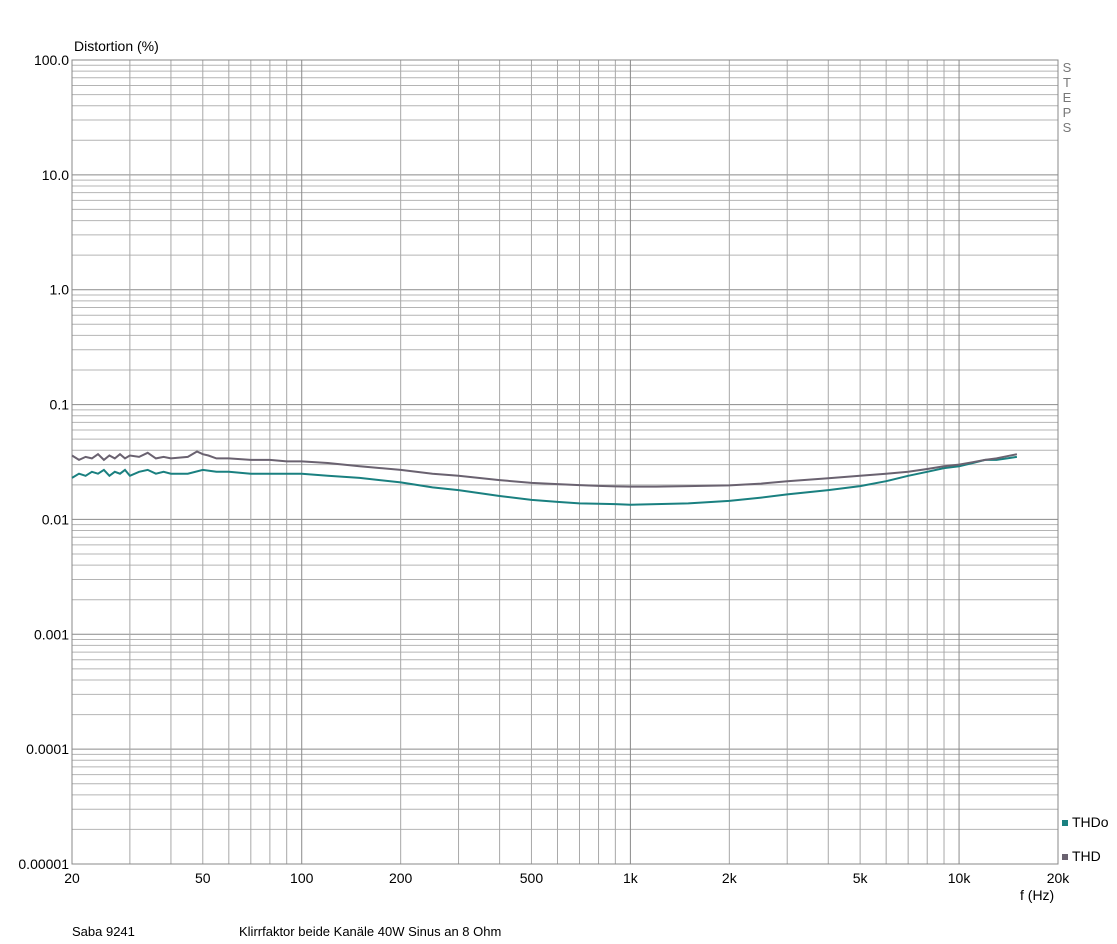 Image resolution: width=1117 pixels, height=944 pixels. Describe the element at coordinates (544, 469) in the screenshot. I see `series-line-thd` at that location.